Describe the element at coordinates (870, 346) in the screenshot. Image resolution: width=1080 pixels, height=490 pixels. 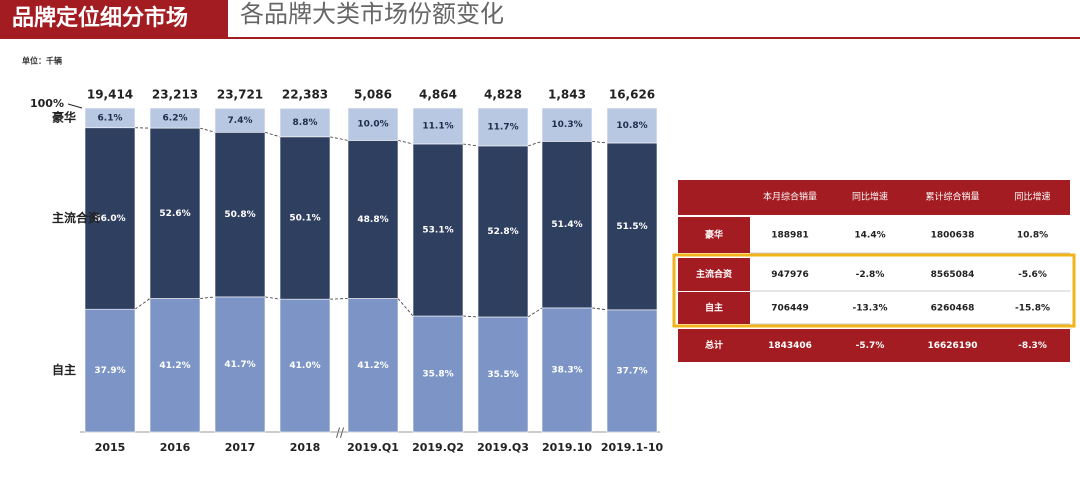
I see `table-cell: -5.7%` at that location.